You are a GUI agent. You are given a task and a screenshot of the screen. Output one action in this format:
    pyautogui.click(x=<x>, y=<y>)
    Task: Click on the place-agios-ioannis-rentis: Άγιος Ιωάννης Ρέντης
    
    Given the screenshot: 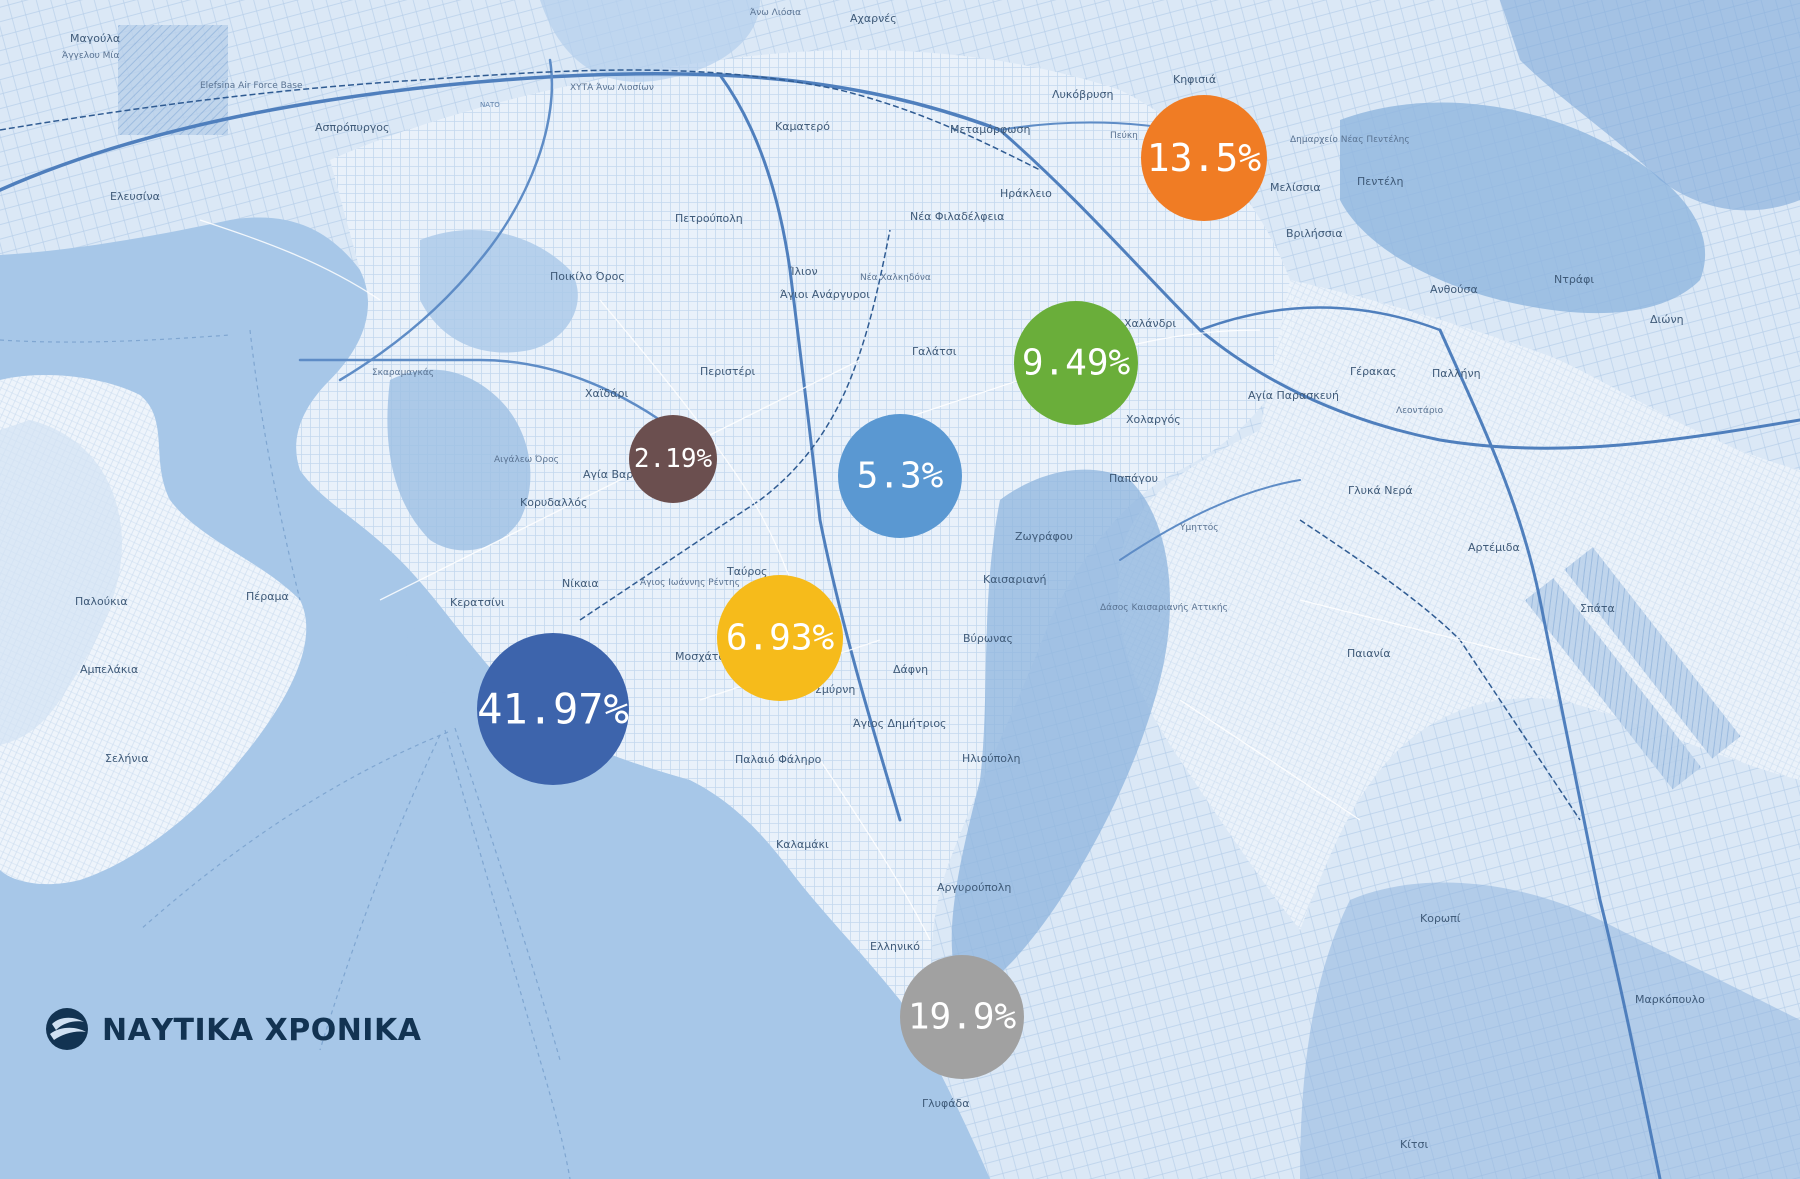 What is the action you would take?
    pyautogui.click(x=690, y=582)
    